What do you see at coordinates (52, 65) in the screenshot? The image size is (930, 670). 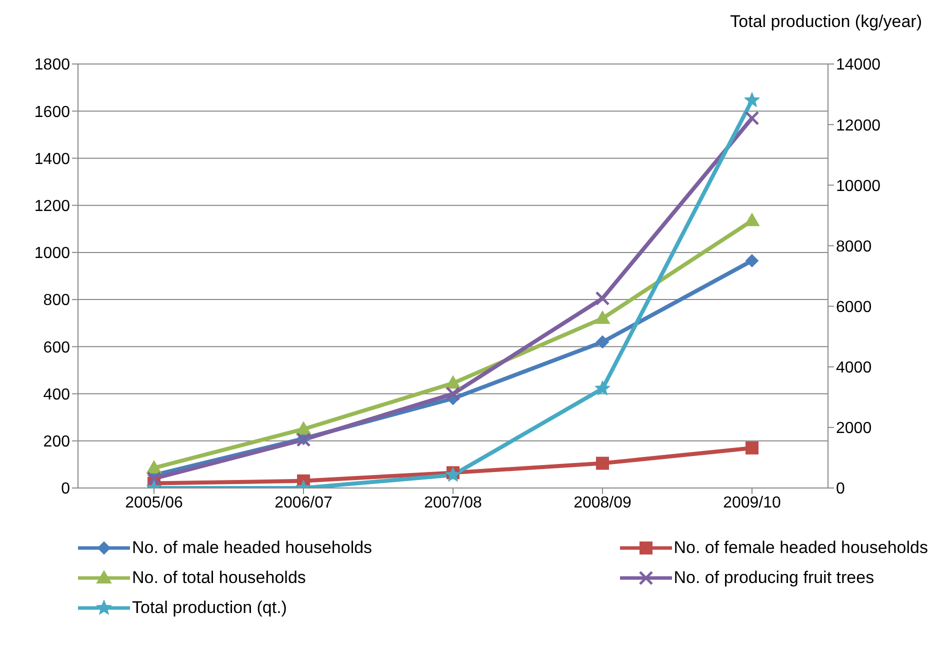 I see `y-tick-label: 1800` at bounding box center [52, 65].